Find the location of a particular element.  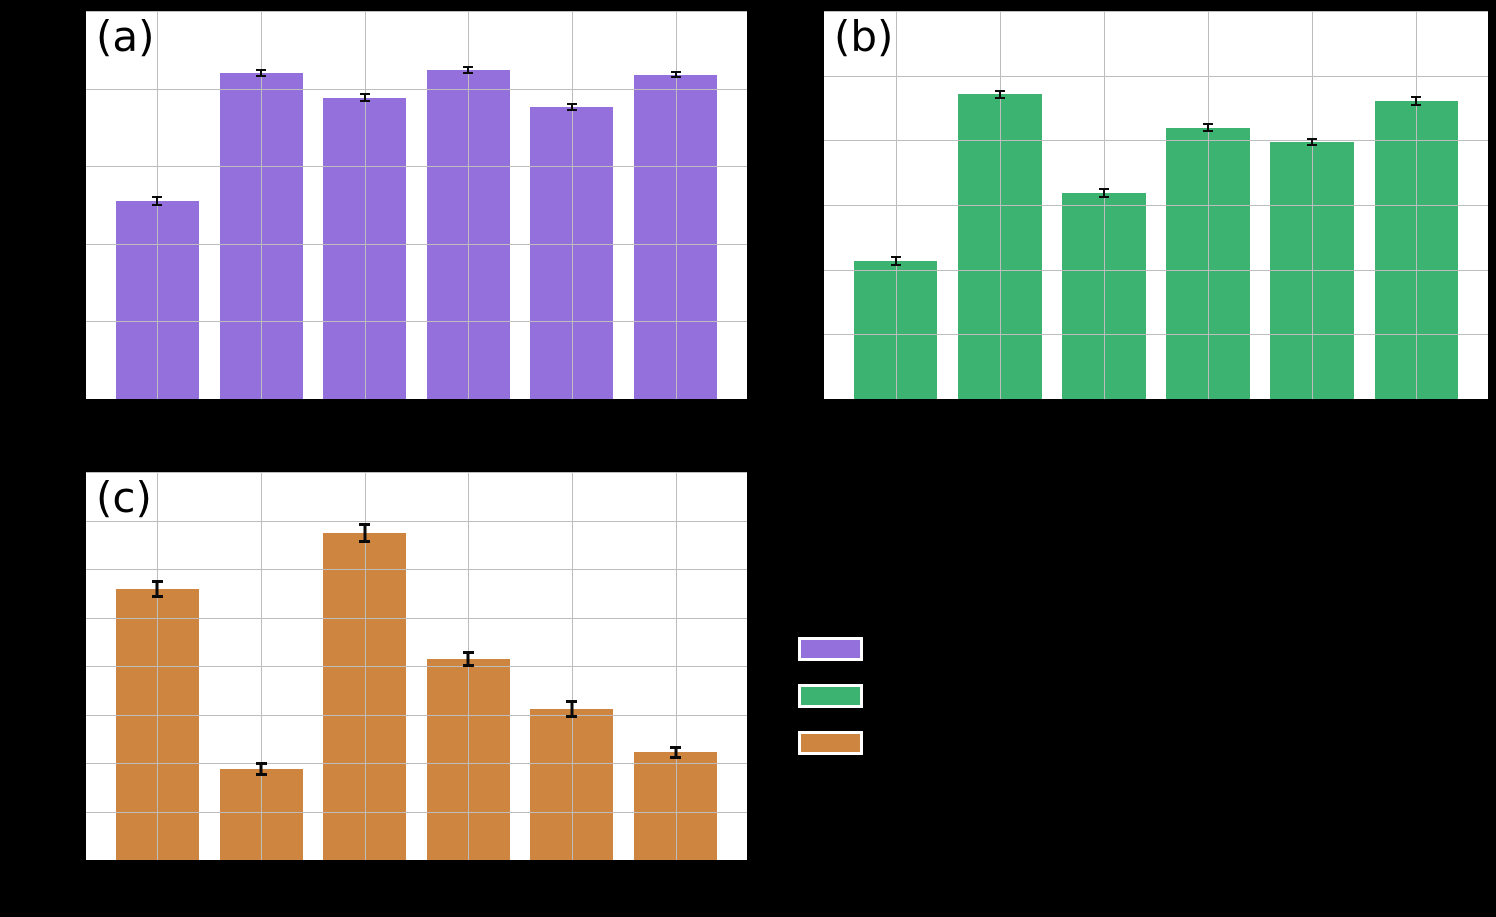

panel-label-c: (c) is located at coordinates (124, 497).